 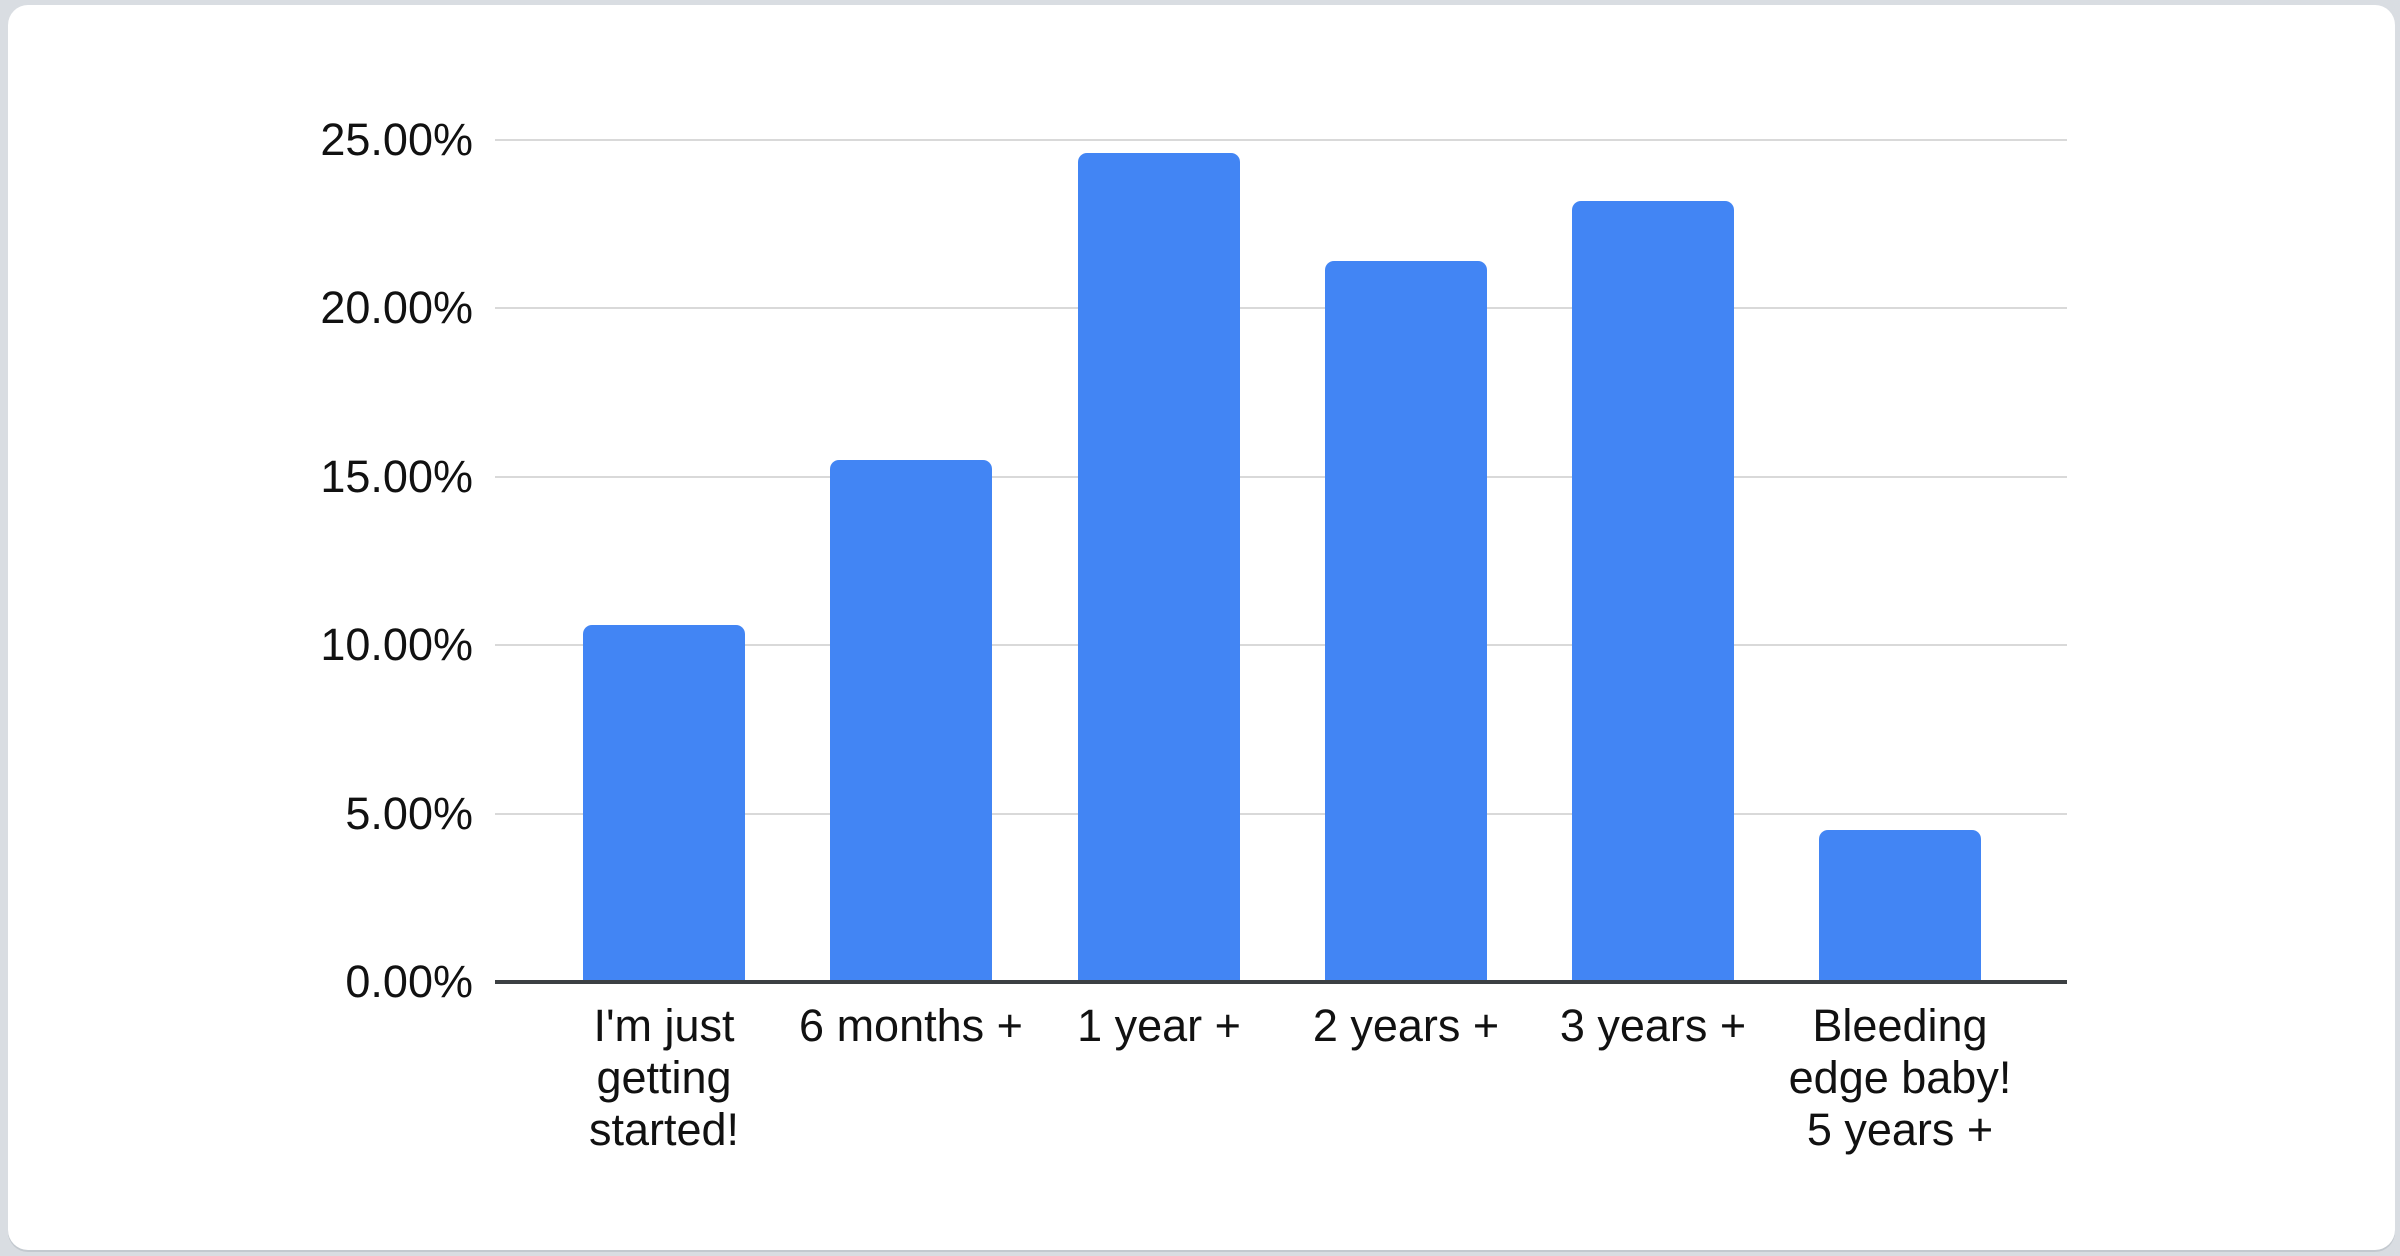 I want to click on x-axis-category-label: 1 year +, so click(x=1159, y=1025).